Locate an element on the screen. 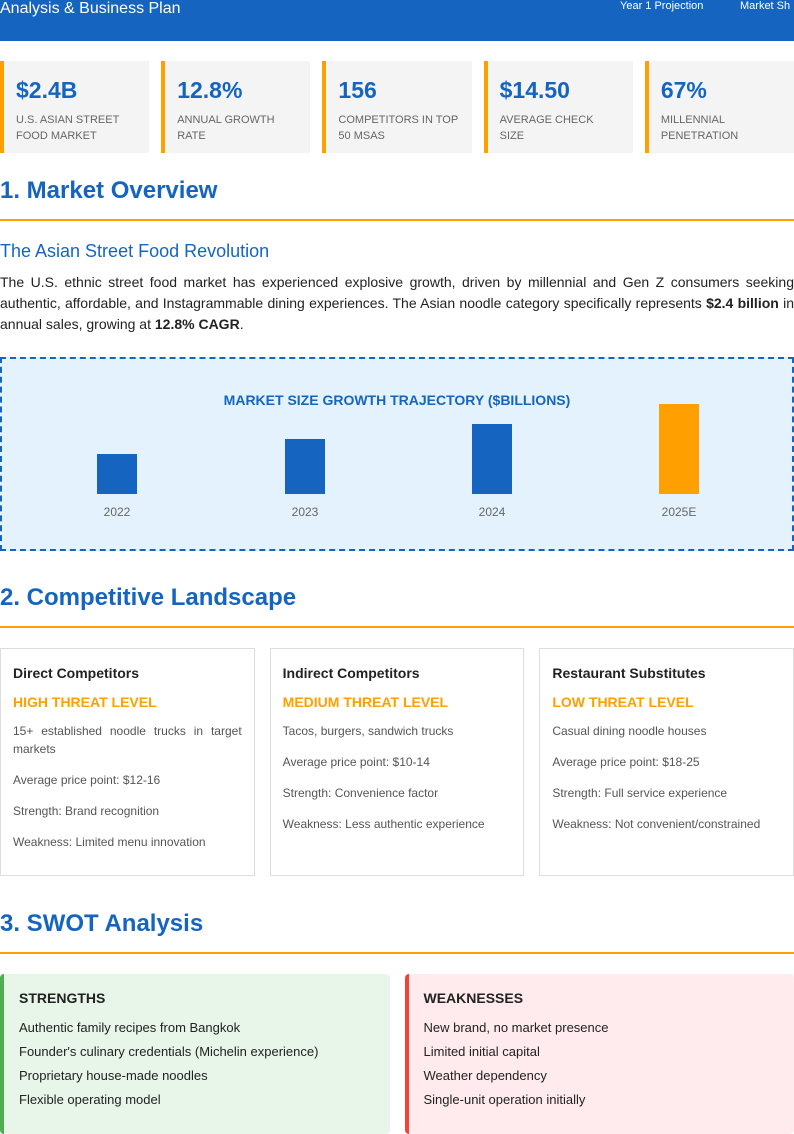  bar-2025E is located at coordinates (679, 449).